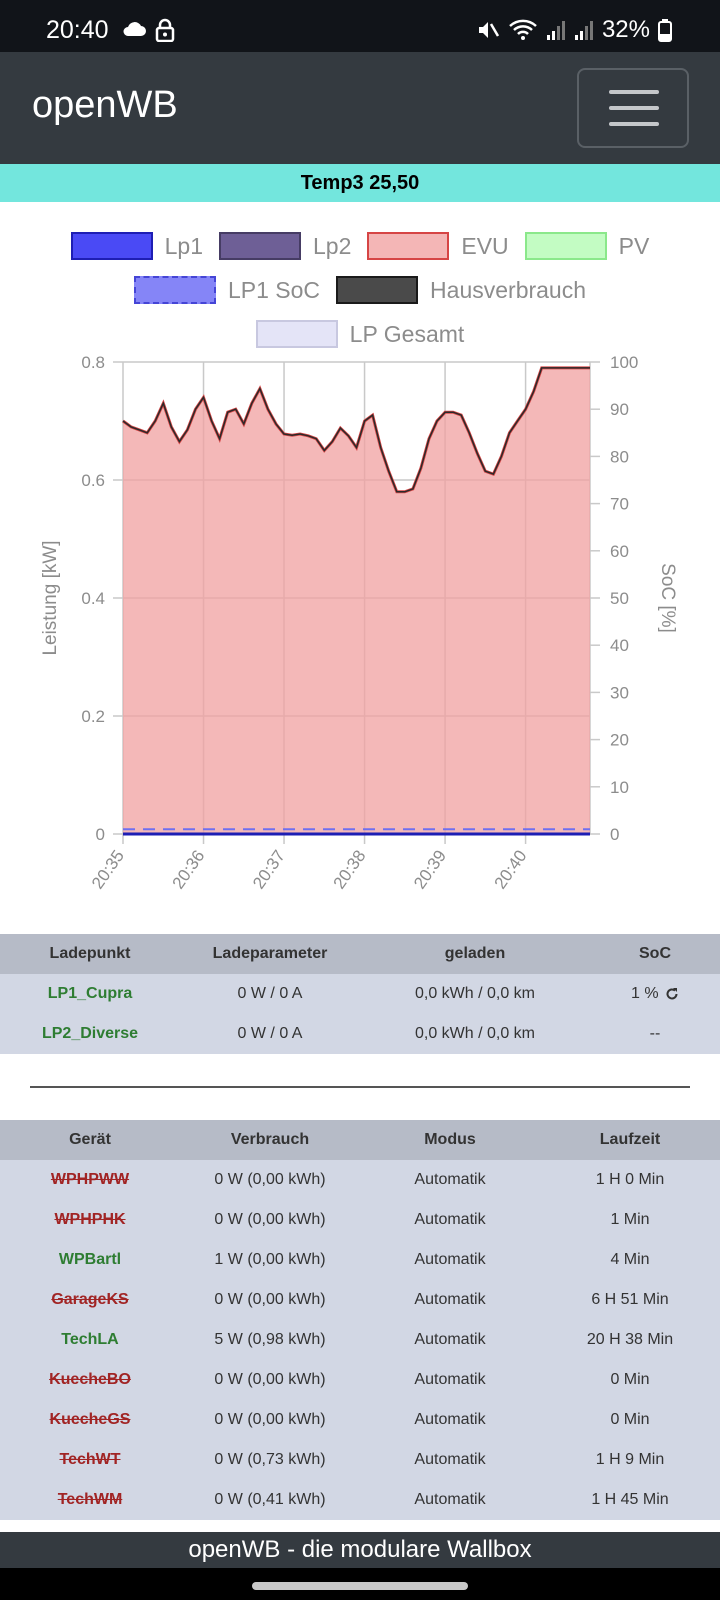 Image resolution: width=720 pixels, height=1600 pixels. What do you see at coordinates (100, 834) in the screenshot?
I see `y-tick-label: 0` at bounding box center [100, 834].